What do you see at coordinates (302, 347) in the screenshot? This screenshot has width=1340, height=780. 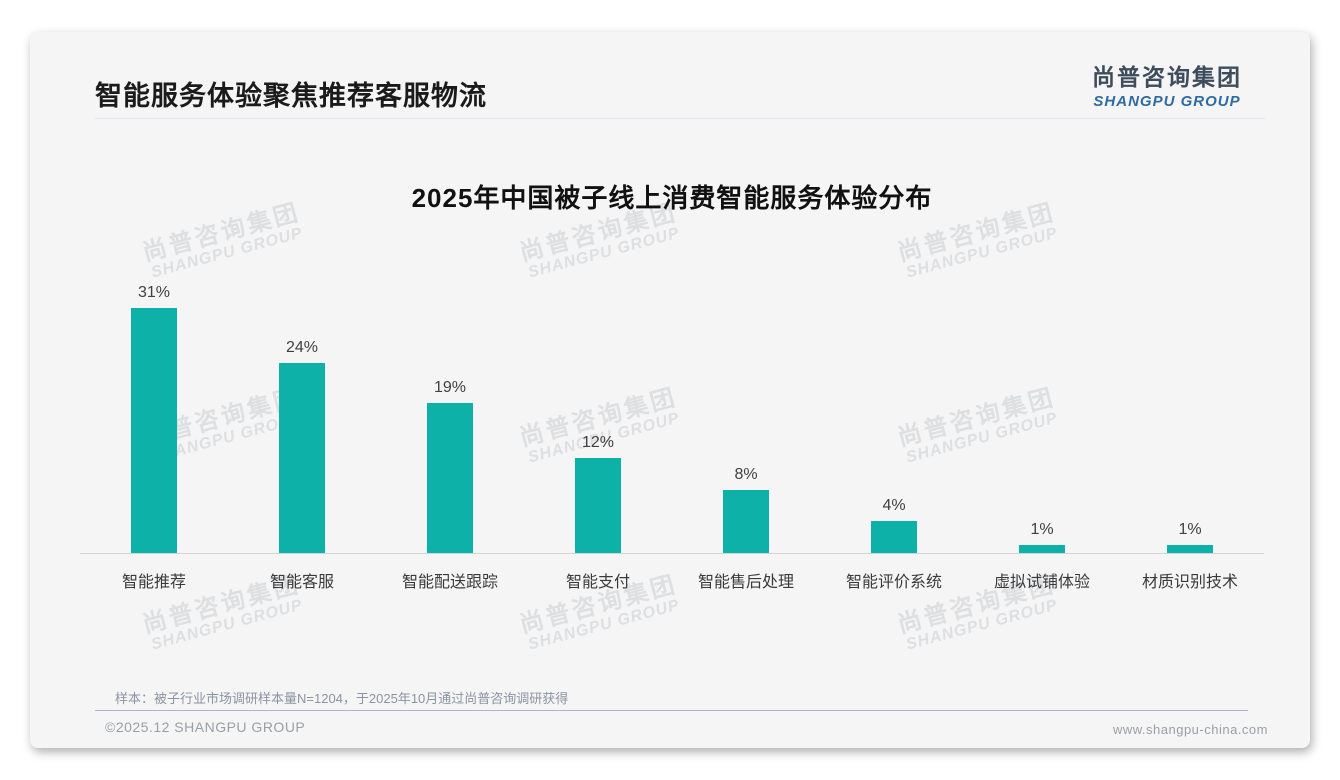 I see `bar-value-label: 24%` at bounding box center [302, 347].